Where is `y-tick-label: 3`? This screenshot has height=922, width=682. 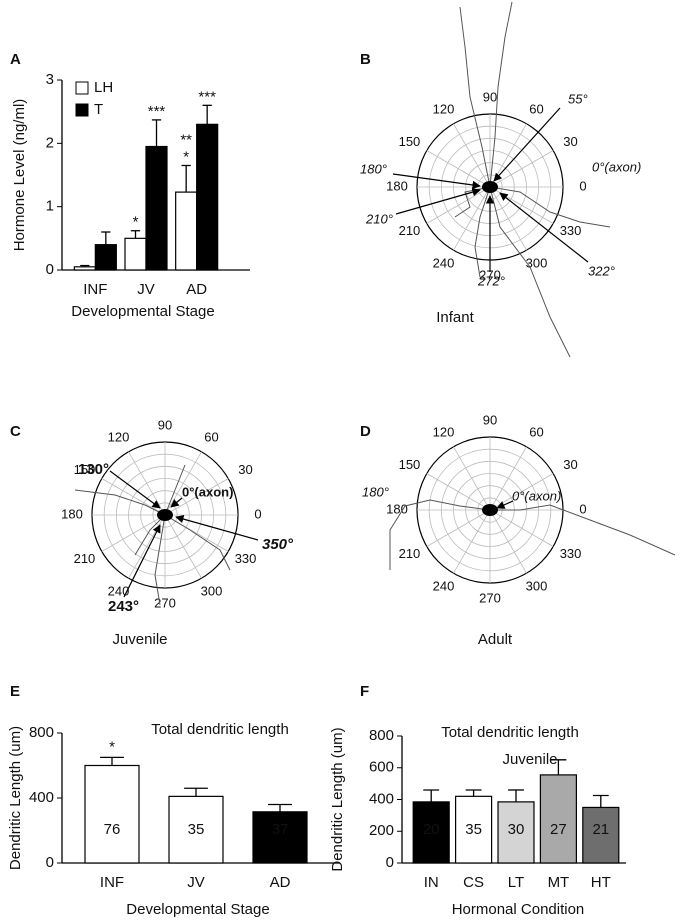 y-tick-label: 3 is located at coordinates (50, 79).